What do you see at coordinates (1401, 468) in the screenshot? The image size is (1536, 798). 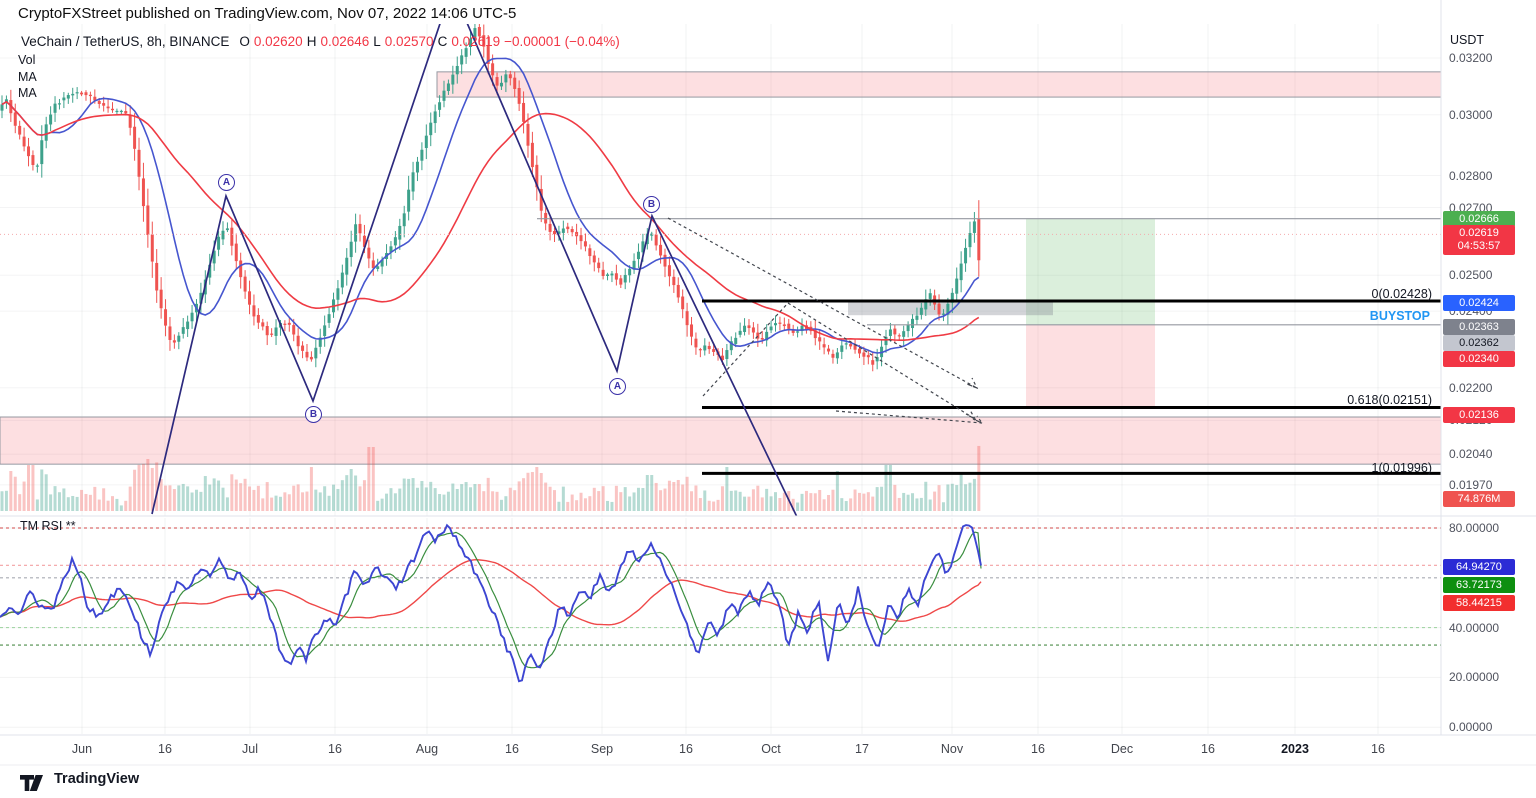 I see `fib-1-label: 1(0.01996)` at bounding box center [1401, 468].